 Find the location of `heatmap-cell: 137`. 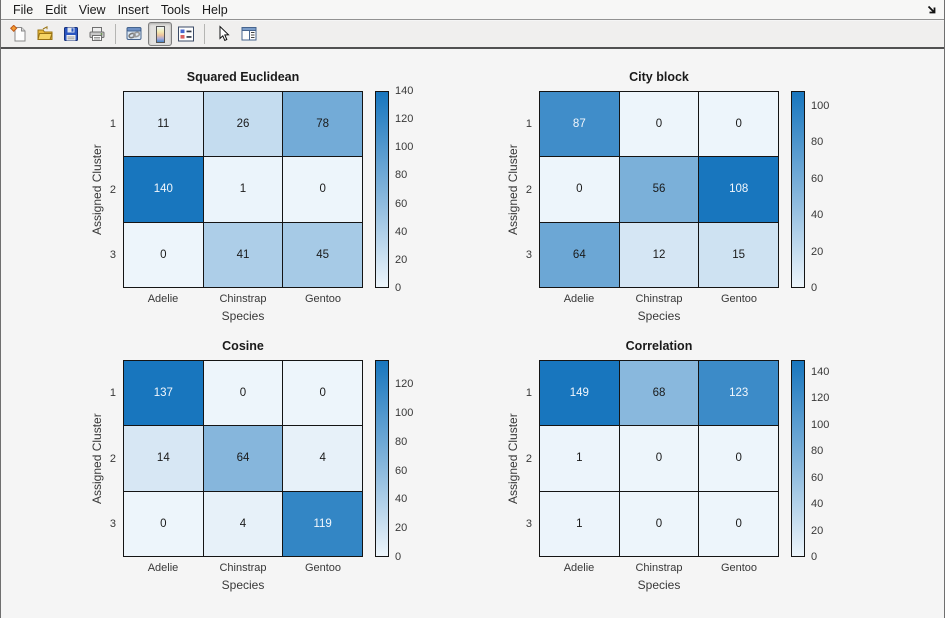

heatmap-cell: 137 is located at coordinates (163, 393).